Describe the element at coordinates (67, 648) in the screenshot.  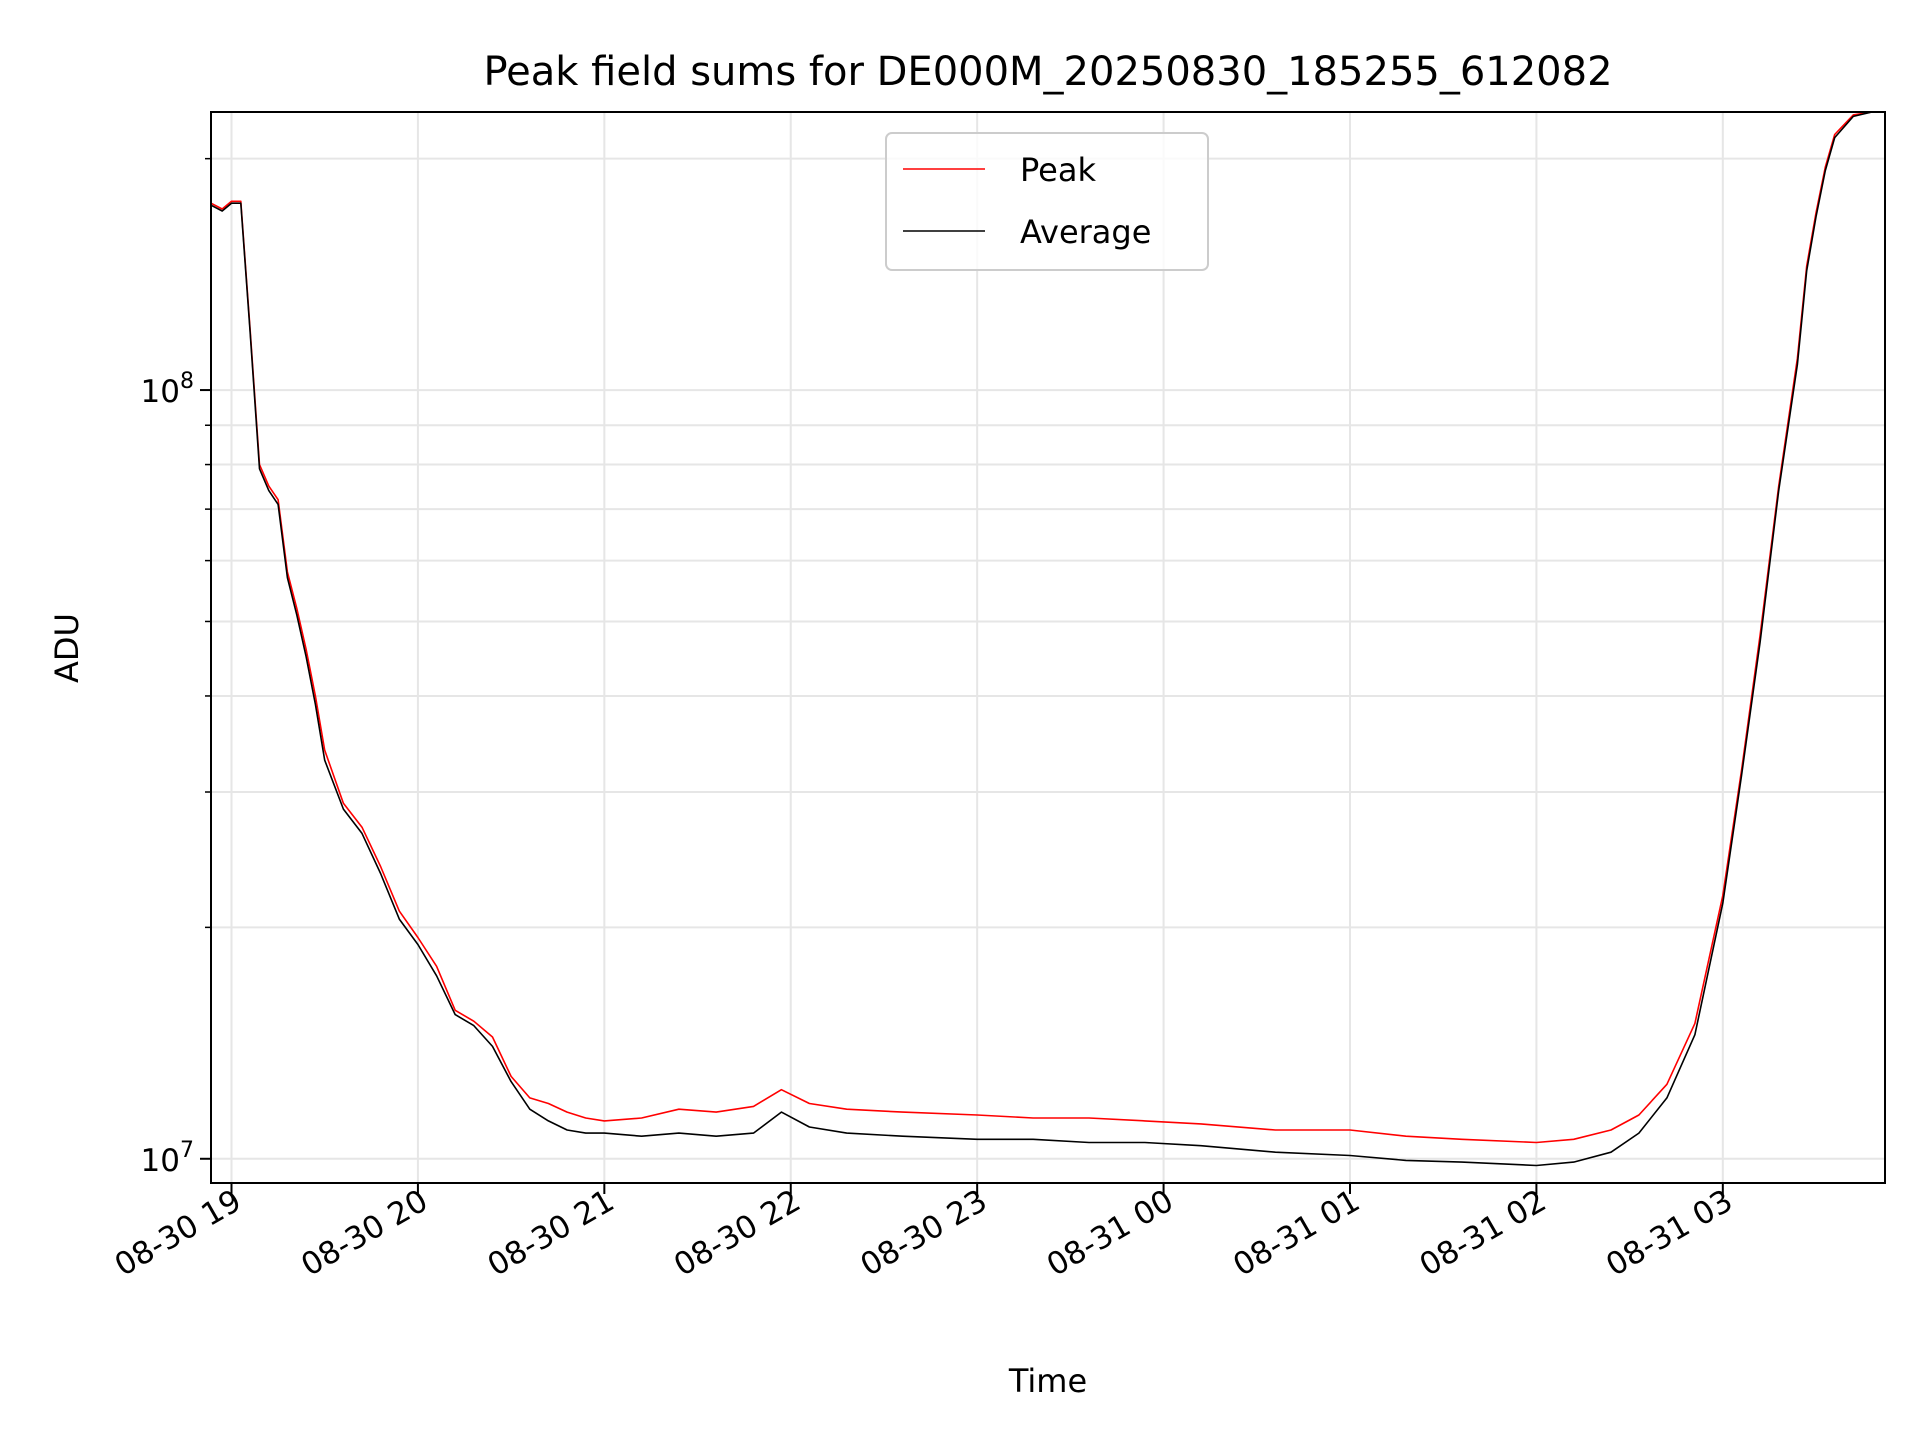
I see `y-axis-label: ADU` at that location.